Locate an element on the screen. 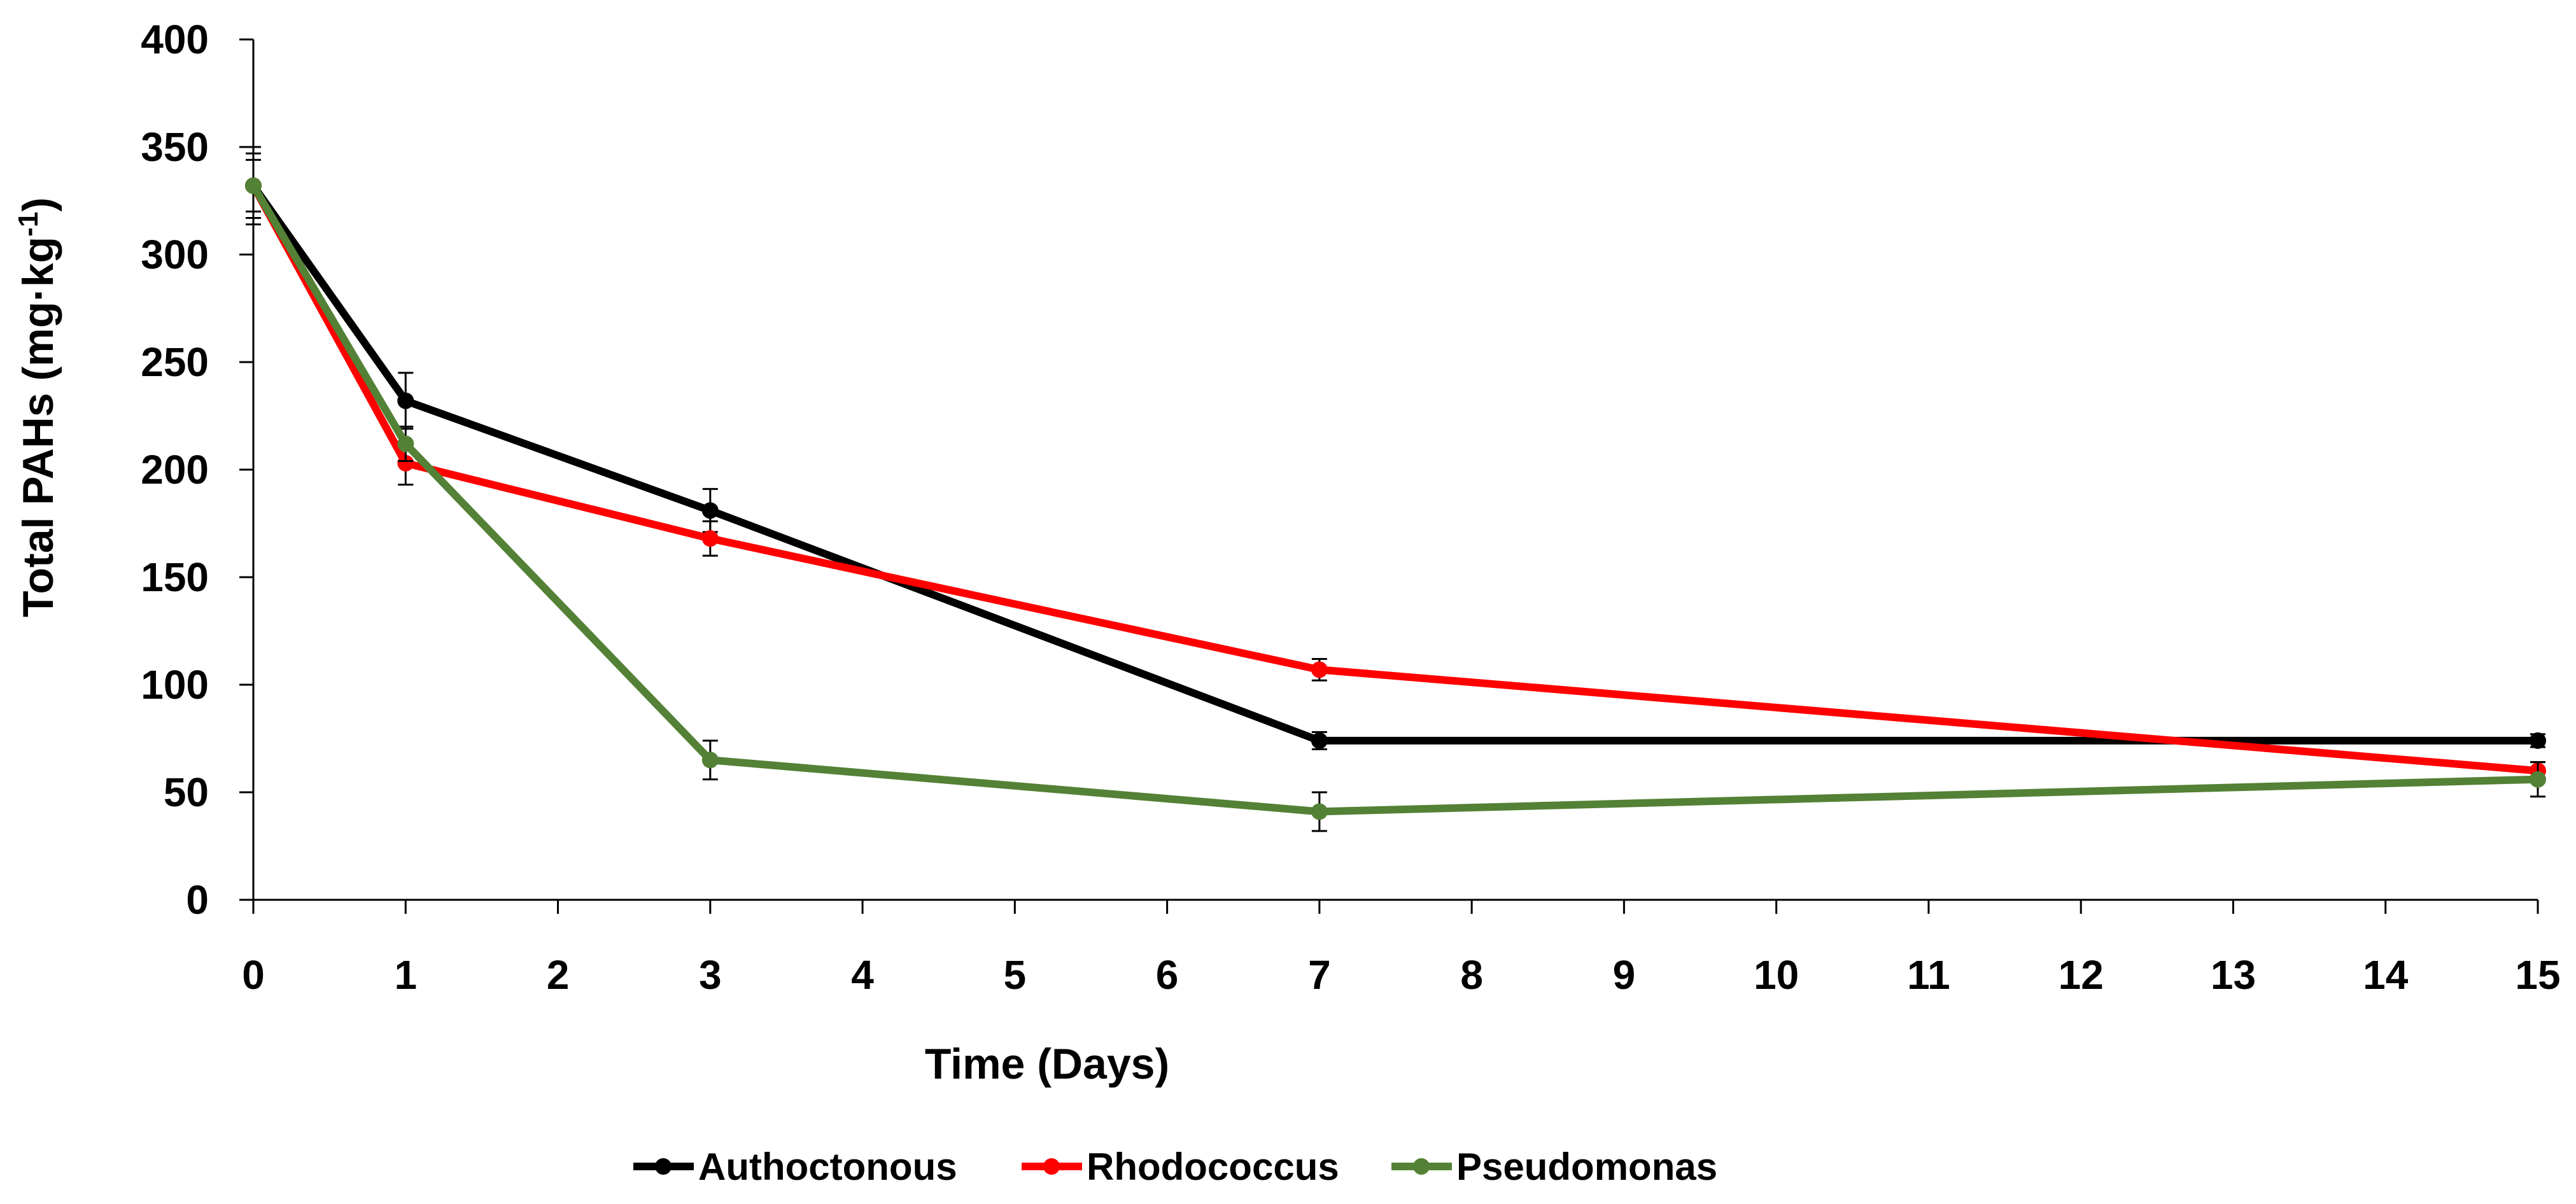 This screenshot has height=1204, width=2576. y-tick-label: 100 is located at coordinates (175, 685).